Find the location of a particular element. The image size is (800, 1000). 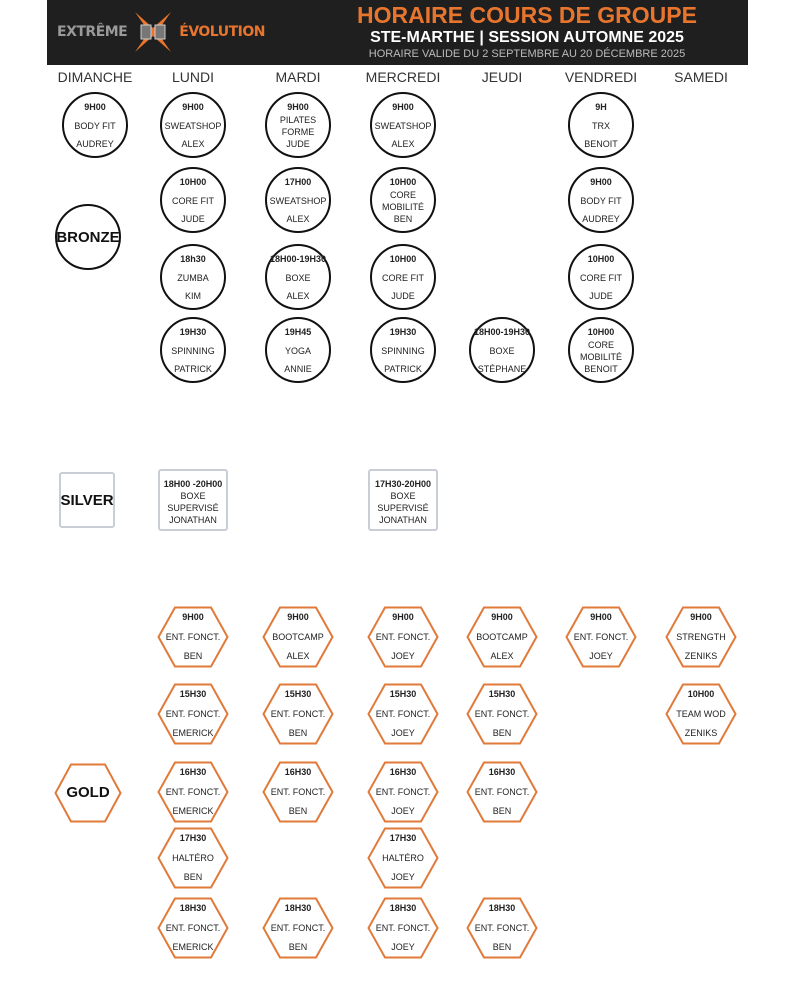

class-slot-silver: 18H00 -20H00 BOXE SUPERVISÉ JONATHAN is located at coordinates (193, 500).